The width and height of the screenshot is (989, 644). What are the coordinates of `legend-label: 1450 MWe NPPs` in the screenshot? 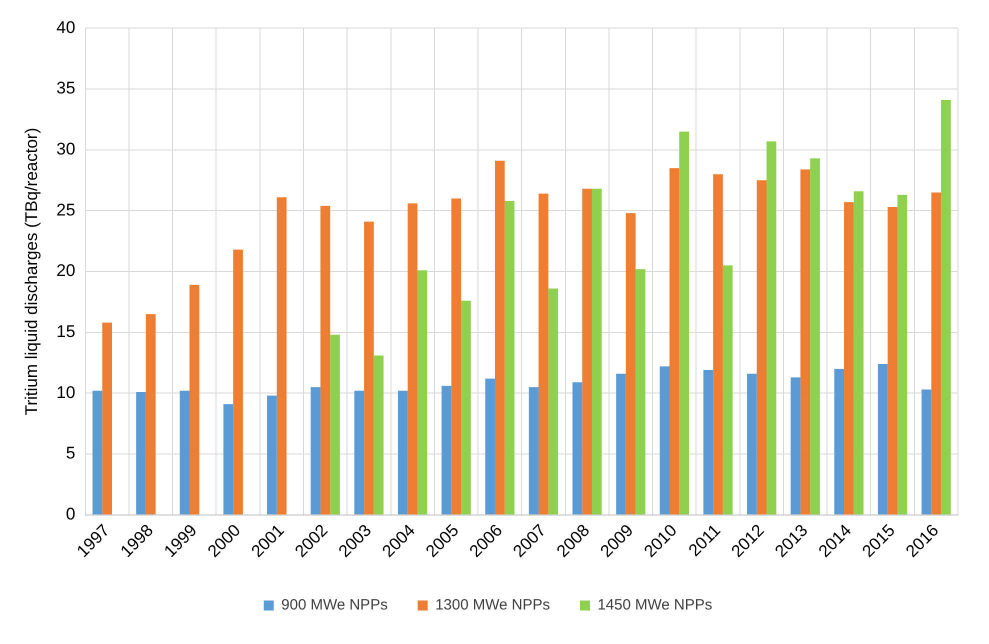 It's located at (654, 605).